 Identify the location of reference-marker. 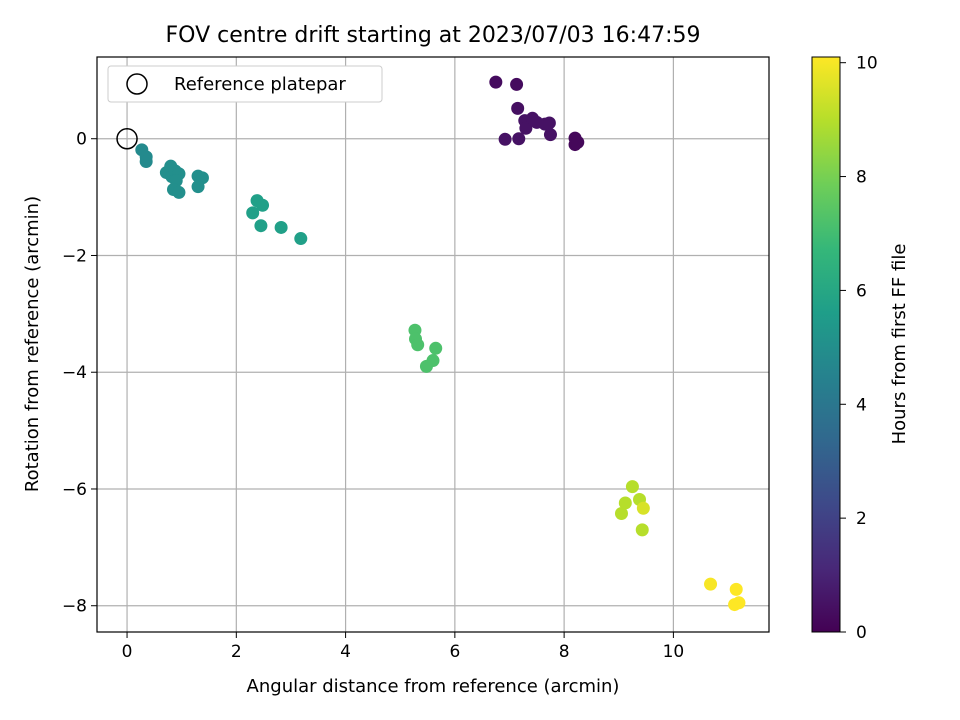
(127, 138).